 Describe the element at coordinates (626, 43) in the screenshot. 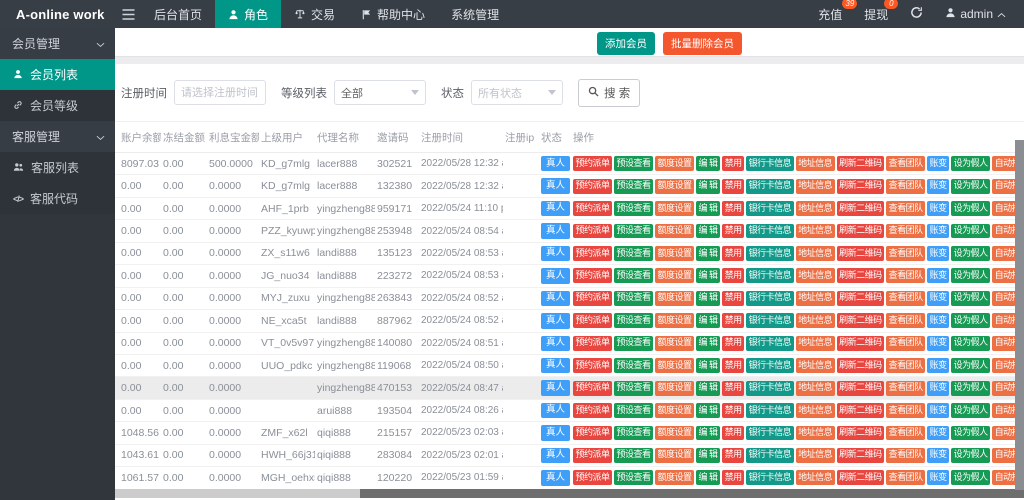

I see `add-member-button: 添加会员` at that location.